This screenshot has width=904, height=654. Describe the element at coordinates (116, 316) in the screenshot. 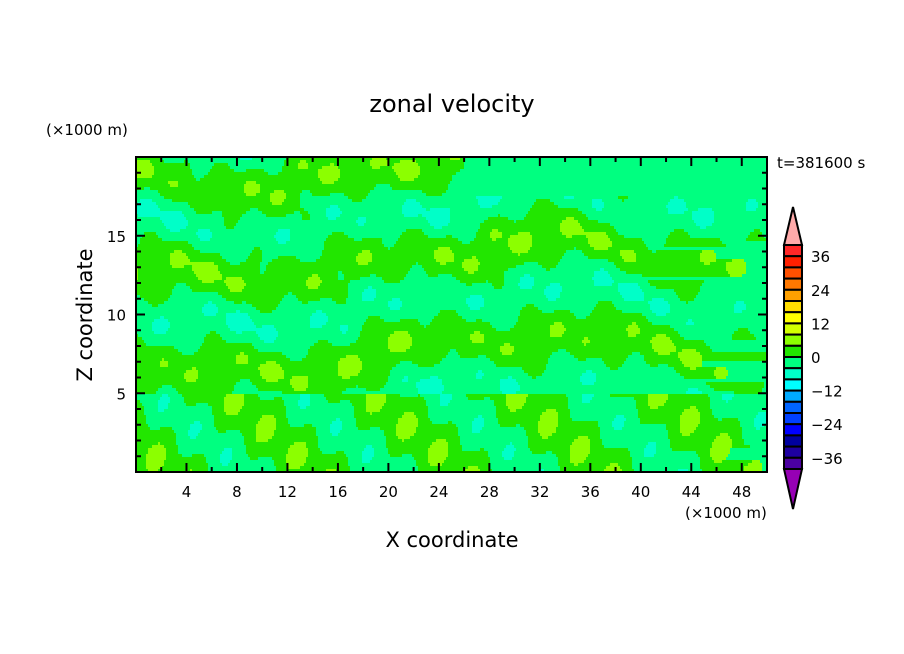

I see `y-tick-label: 10` at that location.